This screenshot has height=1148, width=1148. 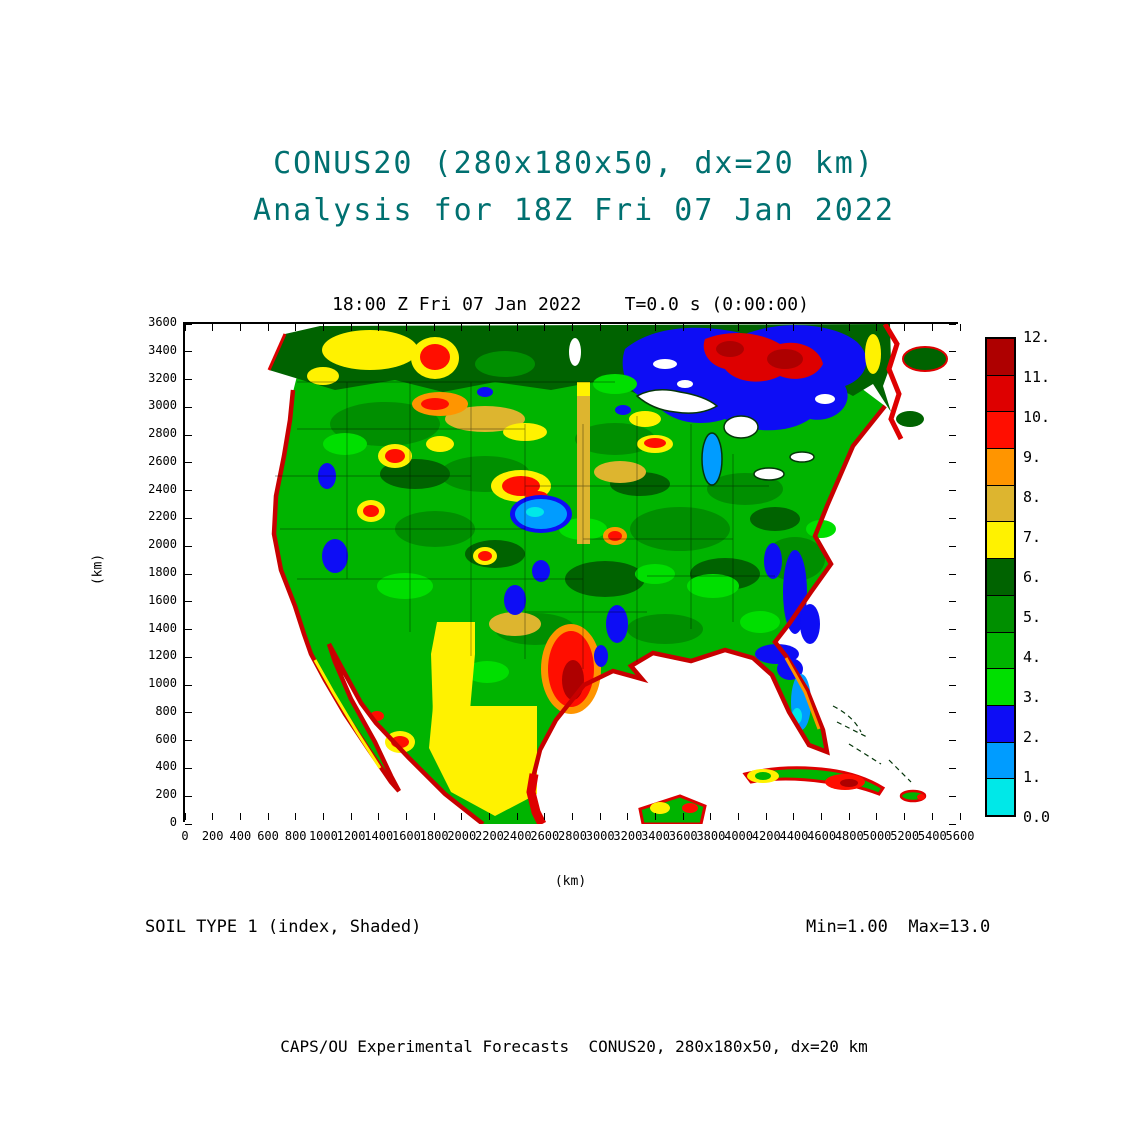 I want to click on x-tick-label: 3400, so click(x=655, y=836).